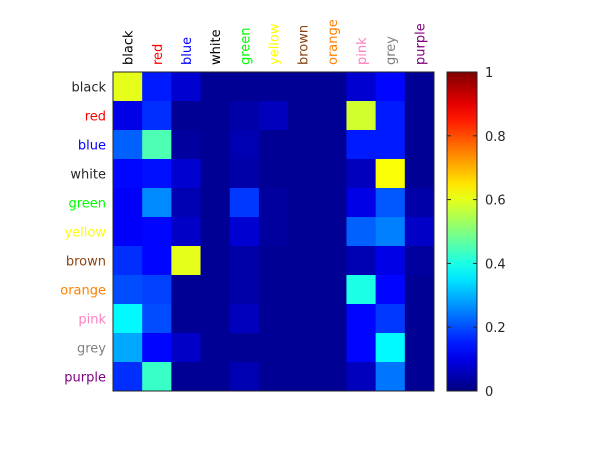 The width and height of the screenshot is (595, 471). I want to click on x-tick-label-black: black, so click(129, 47).